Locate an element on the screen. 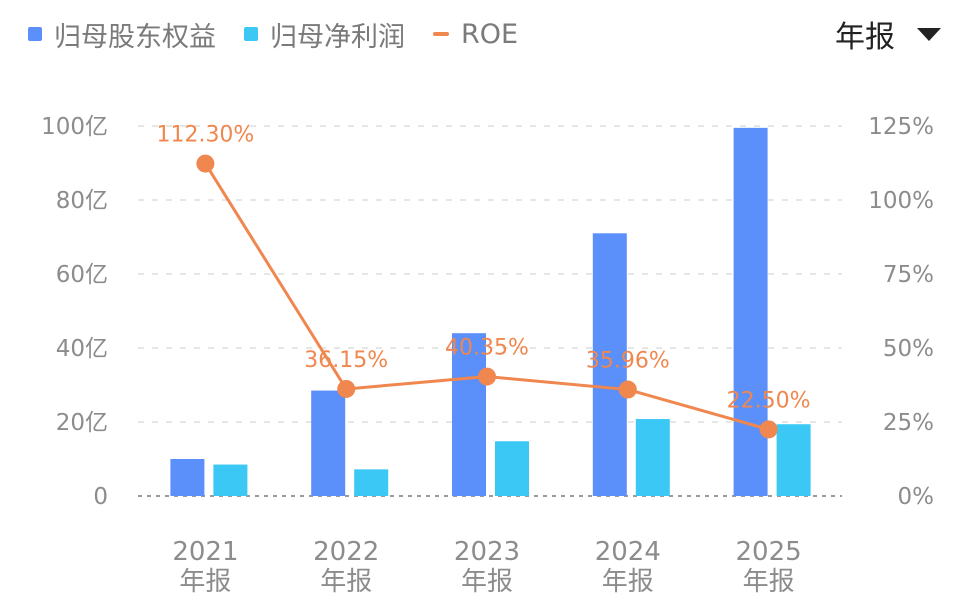 Image resolution: width=975 pixels, height=614 pixels. legend-label-equity: 归母股东权益 is located at coordinates (135, 37).